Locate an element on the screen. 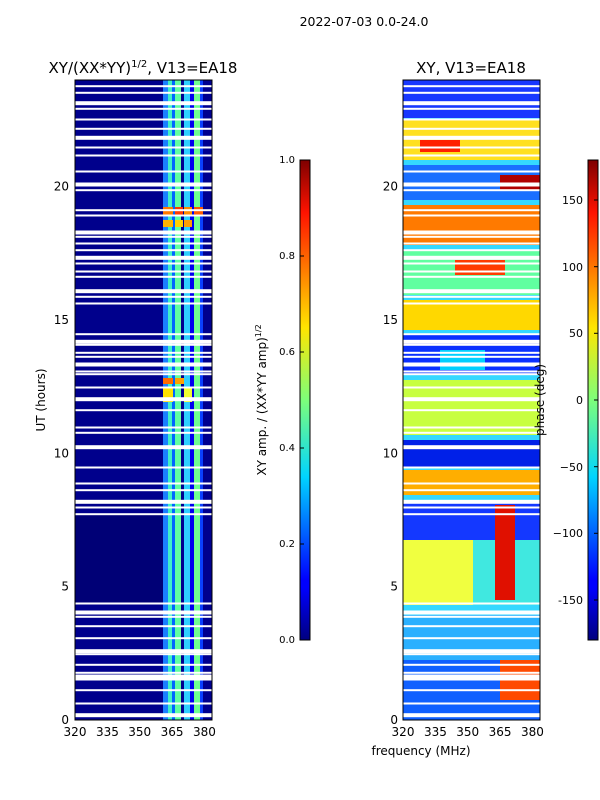  phase-panel-title: XY, V13=EA18 is located at coordinates (471, 68).